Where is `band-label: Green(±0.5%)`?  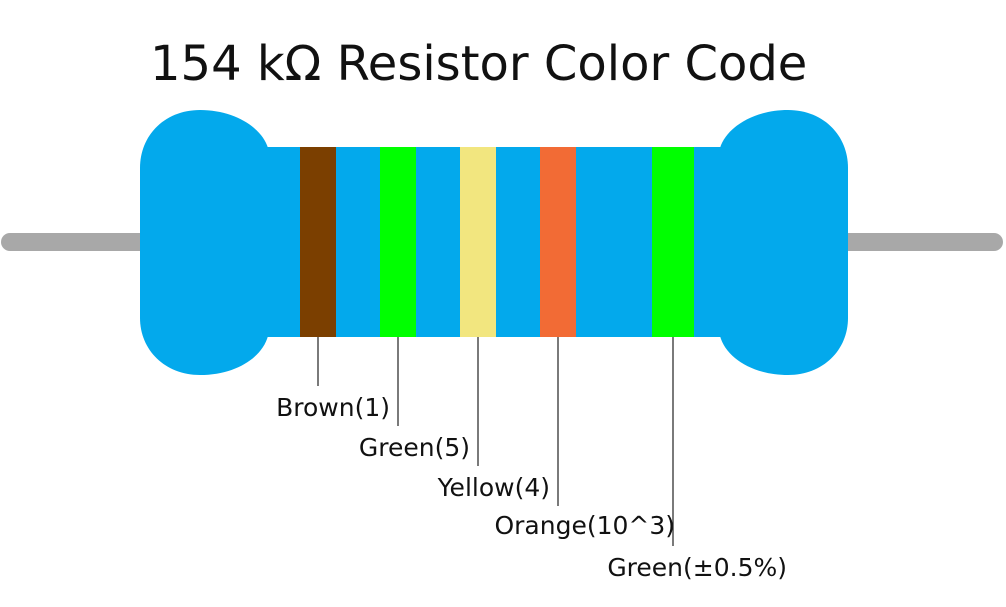 band-label: Green(±0.5%) is located at coordinates (697, 567).